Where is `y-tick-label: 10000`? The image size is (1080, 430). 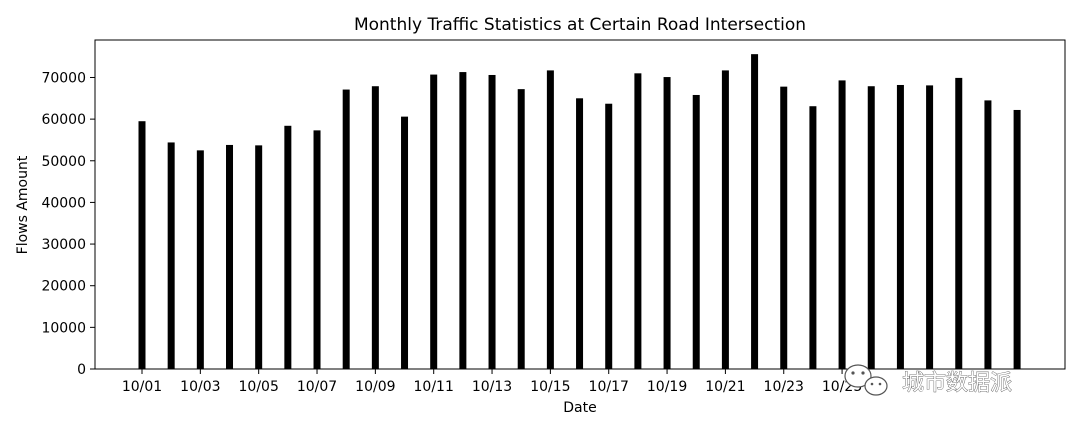
y-tick-label: 10000 is located at coordinates (63, 328).